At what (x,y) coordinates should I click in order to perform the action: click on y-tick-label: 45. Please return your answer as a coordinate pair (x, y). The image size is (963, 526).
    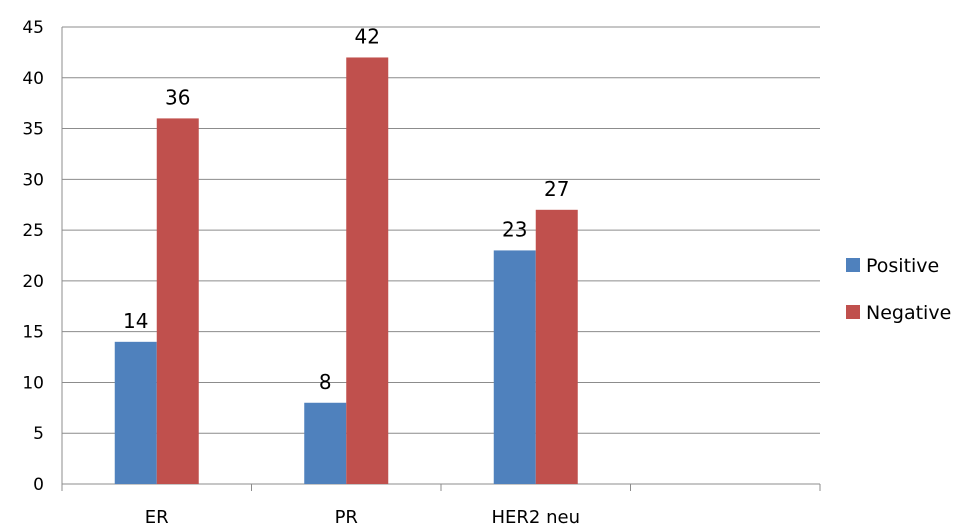
    Looking at the image, I should click on (33, 28).